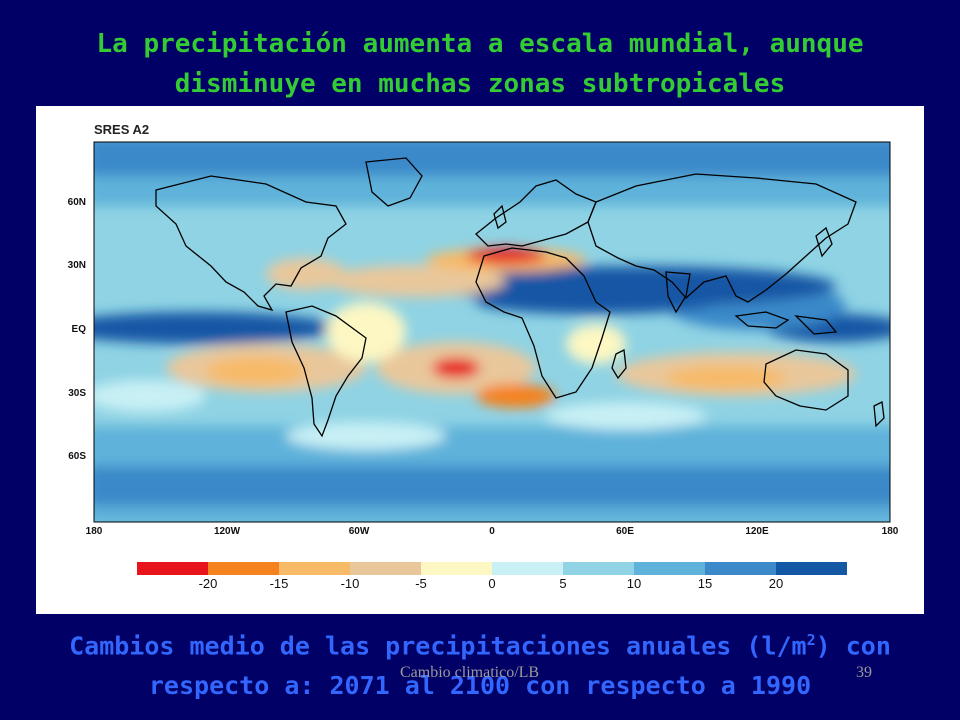 The image size is (960, 720). Describe the element at coordinates (634, 583) in the screenshot. I see `colorbar-tick: 10` at that location.